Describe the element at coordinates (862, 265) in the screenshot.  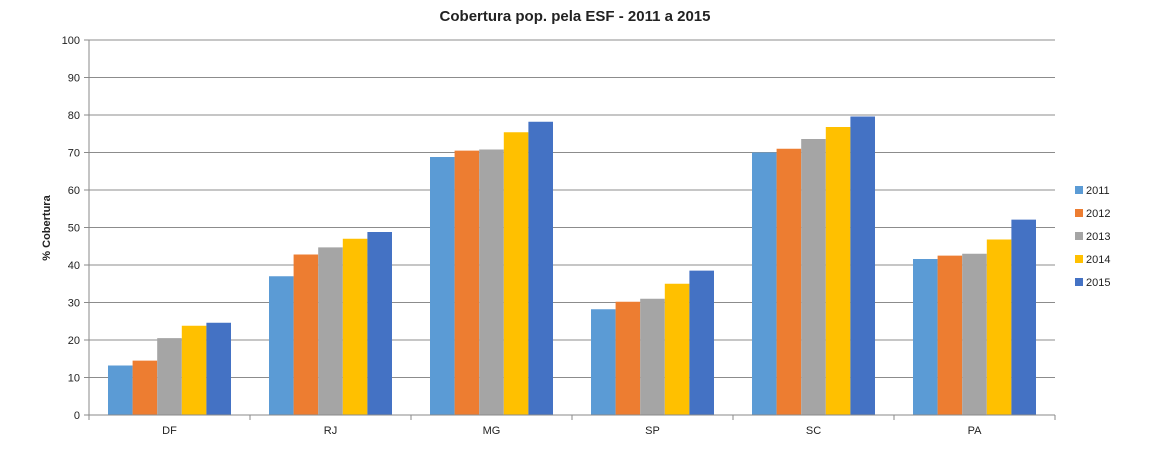
I see `bar-SC-2015` at that location.